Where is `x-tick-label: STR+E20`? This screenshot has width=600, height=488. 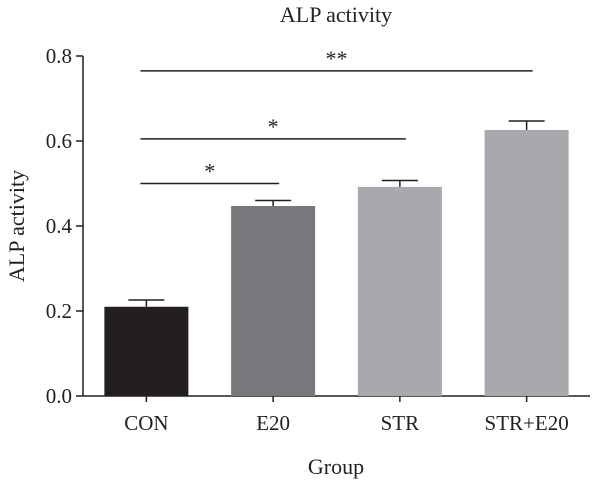 x-tick-label: STR+E20 is located at coordinates (527, 423).